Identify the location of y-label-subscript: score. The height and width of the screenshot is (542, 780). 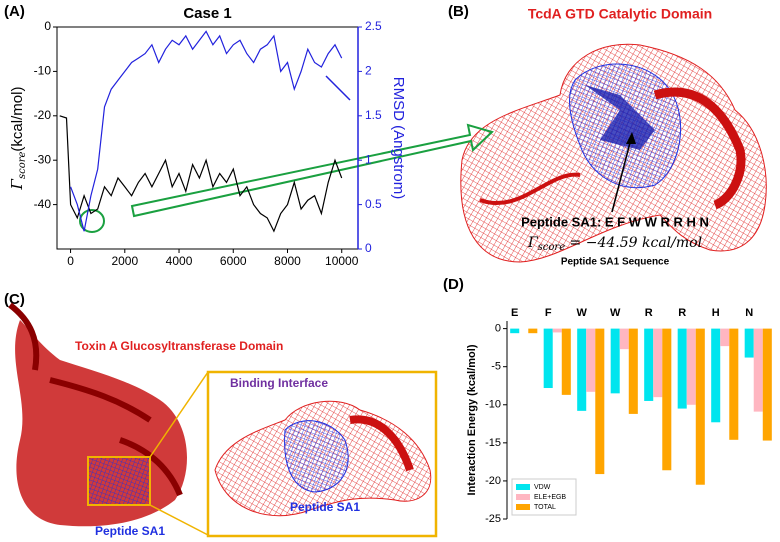
(22, 165).